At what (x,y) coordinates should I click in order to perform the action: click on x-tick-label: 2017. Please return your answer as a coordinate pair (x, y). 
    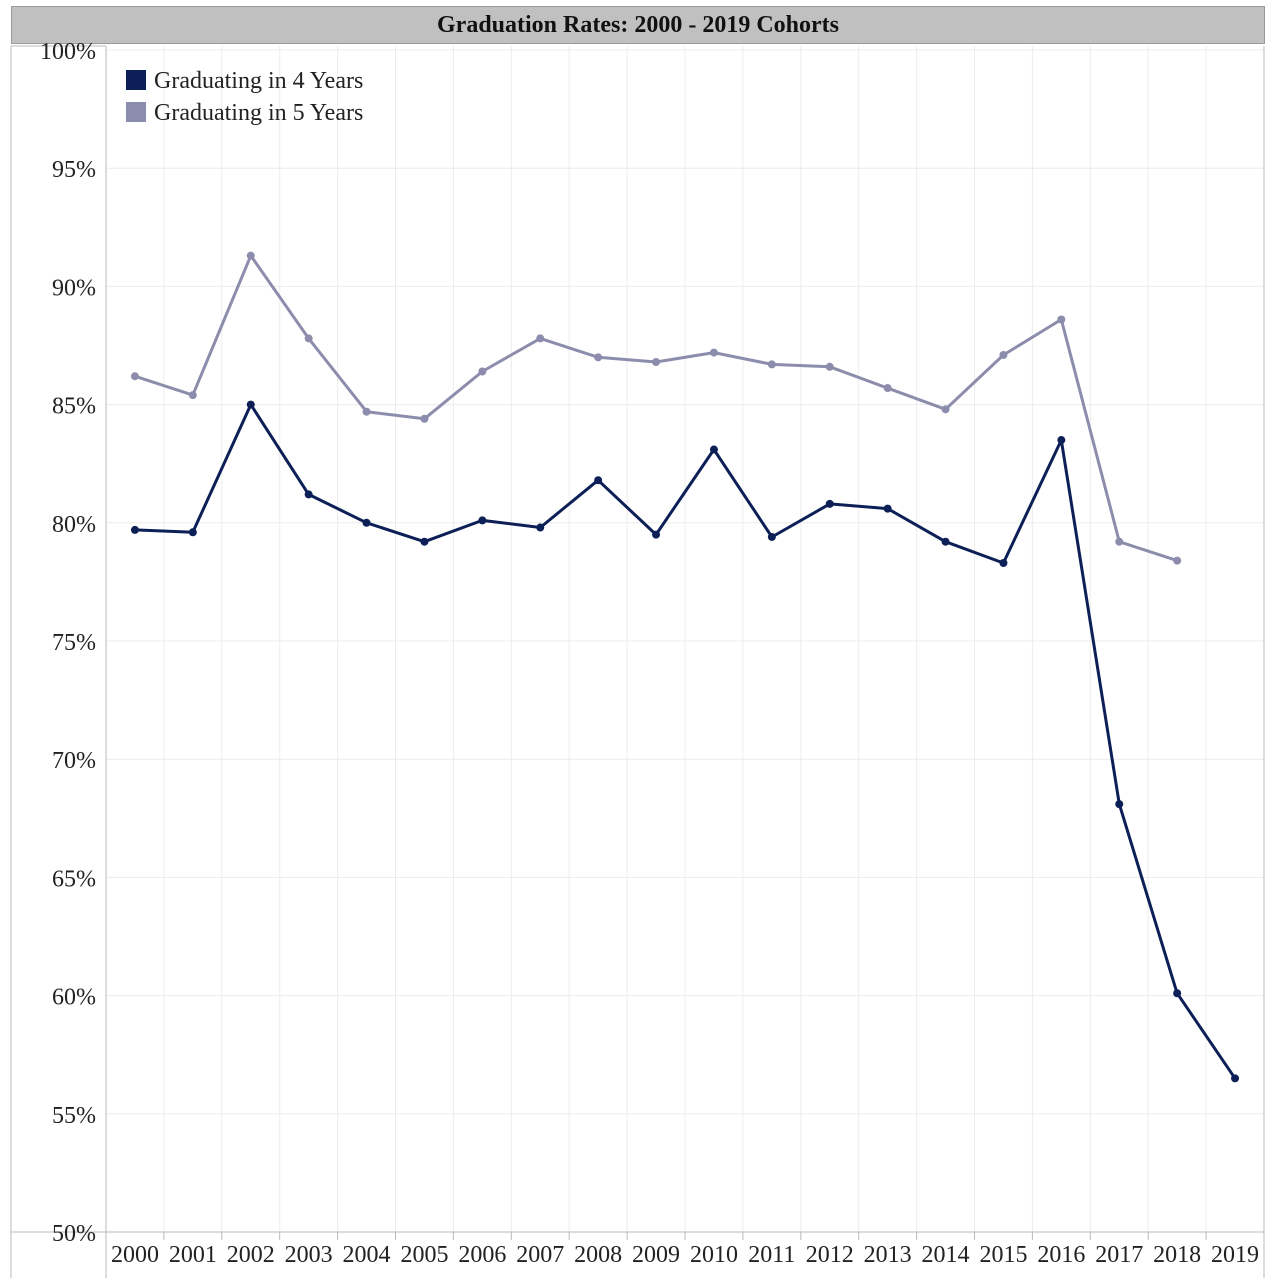
    Looking at the image, I should click on (1119, 1255).